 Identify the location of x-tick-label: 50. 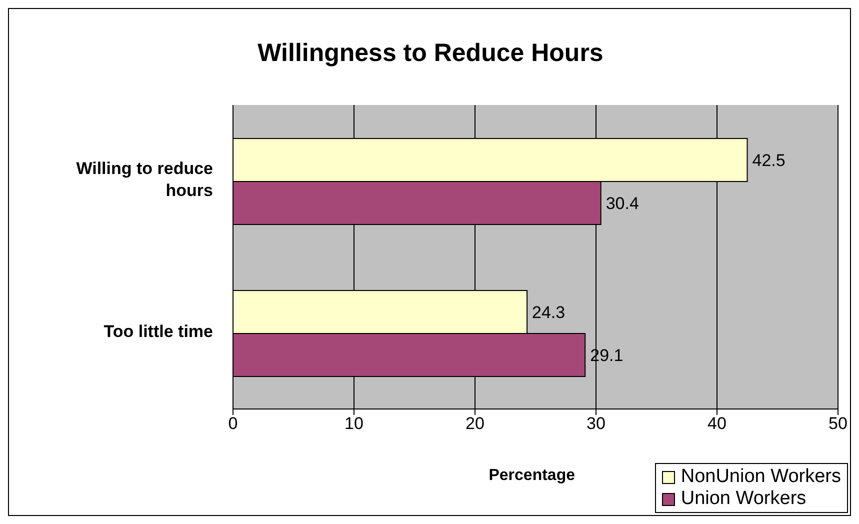
(838, 424).